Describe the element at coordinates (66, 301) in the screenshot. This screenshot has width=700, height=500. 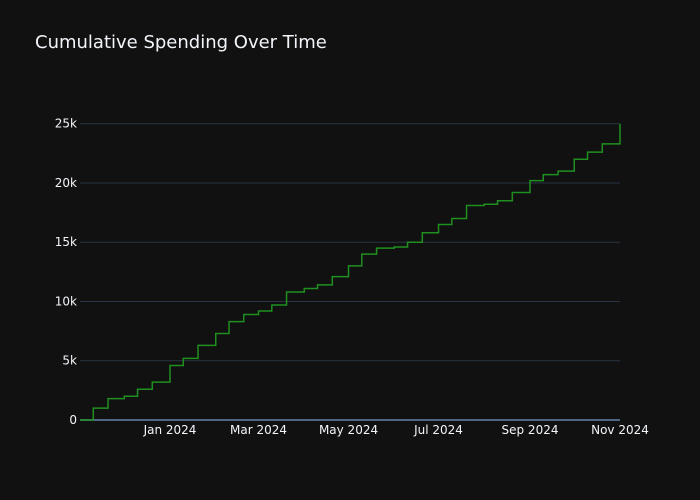
I see `y-tick-label: 10k` at that location.